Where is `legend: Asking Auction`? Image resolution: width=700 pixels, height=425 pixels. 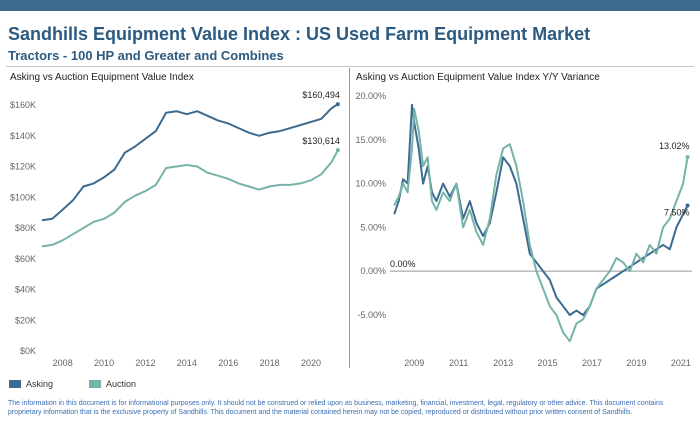
legend: Asking Auction is located at coordinates (90, 384).